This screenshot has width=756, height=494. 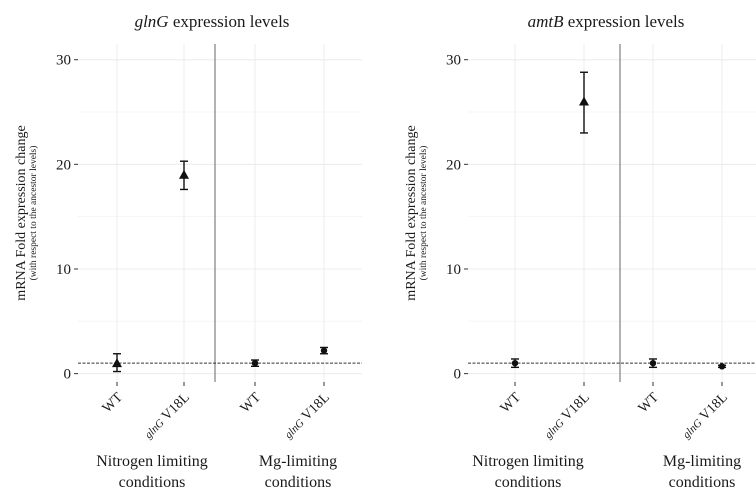 What do you see at coordinates (546, 21) in the screenshot?
I see `chart-title-italic: amtB` at bounding box center [546, 21].